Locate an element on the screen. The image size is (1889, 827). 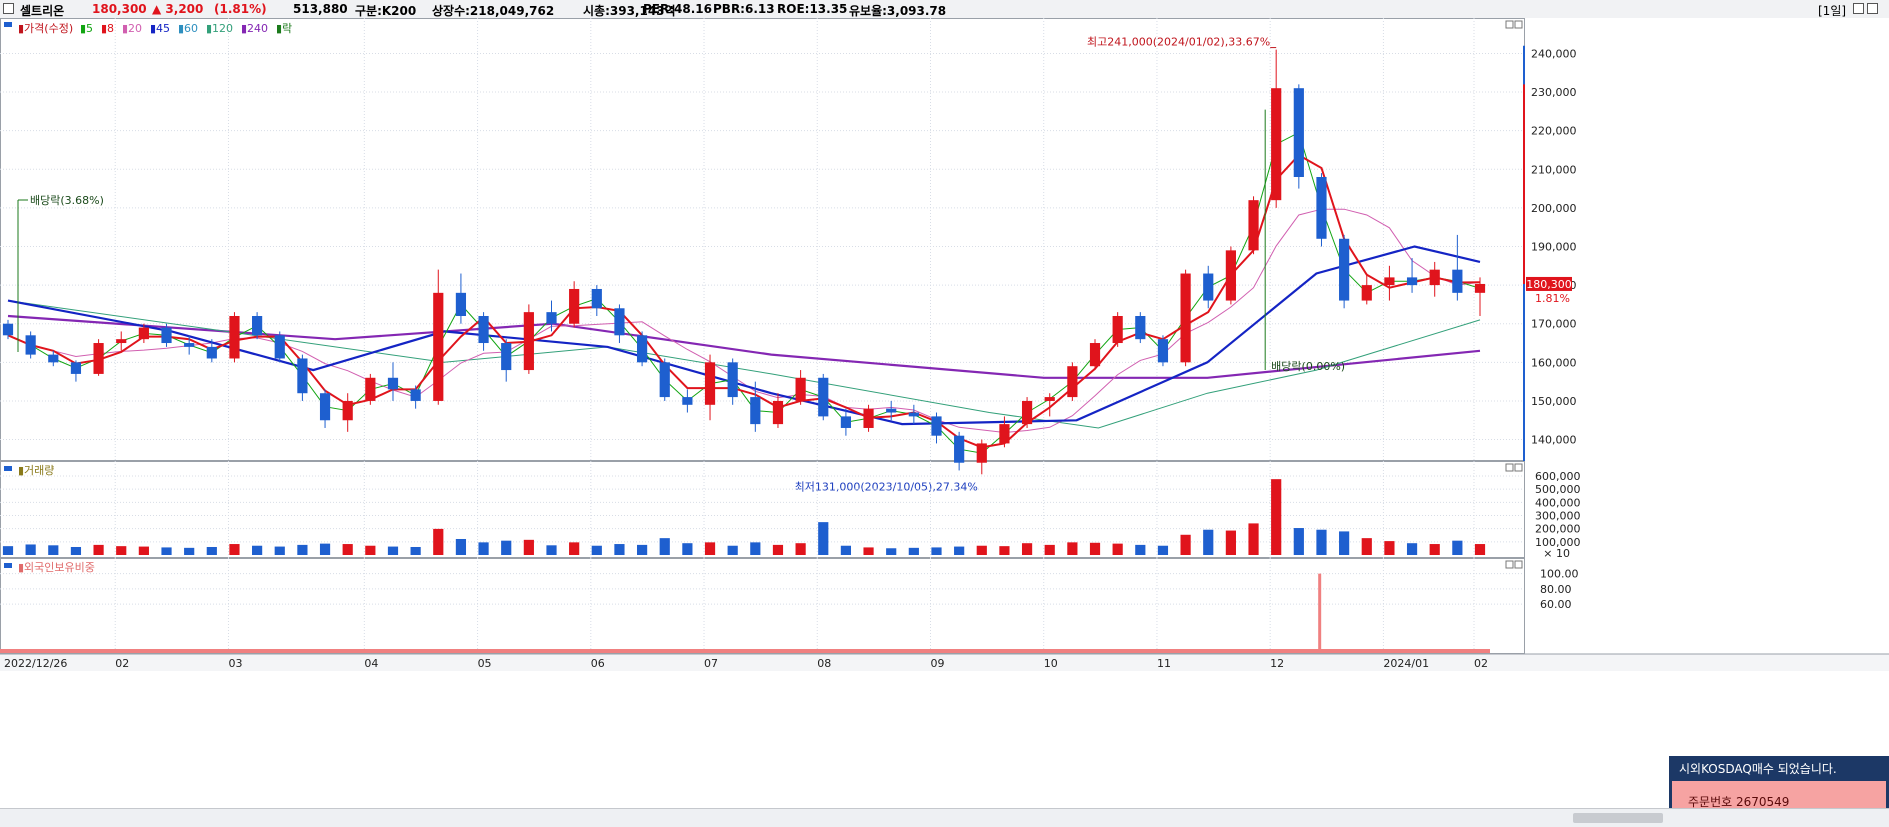
checkbox-icon is located at coordinates (8, 8).